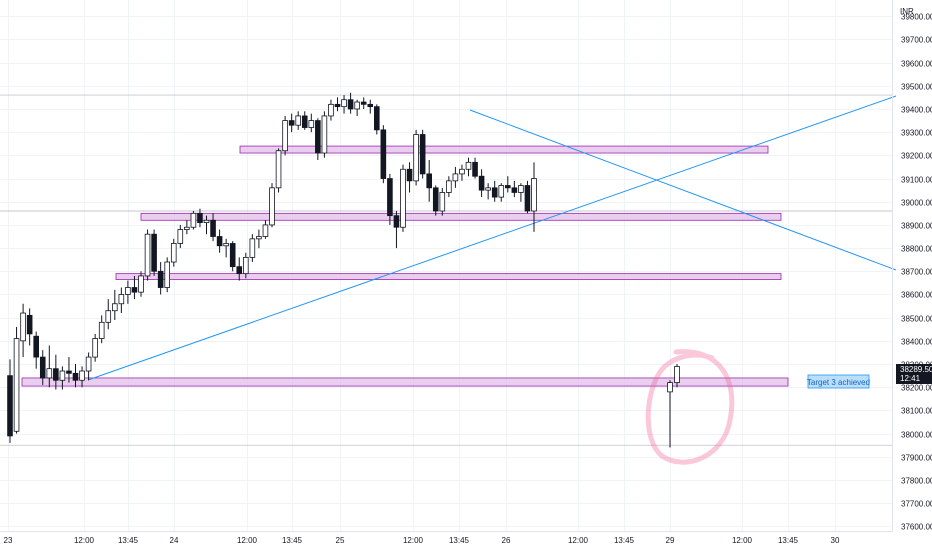 Image resolution: width=932 pixels, height=550 pixels. What do you see at coordinates (916, 481) in the screenshot?
I see `price-tick: 37800.00` at bounding box center [916, 481].